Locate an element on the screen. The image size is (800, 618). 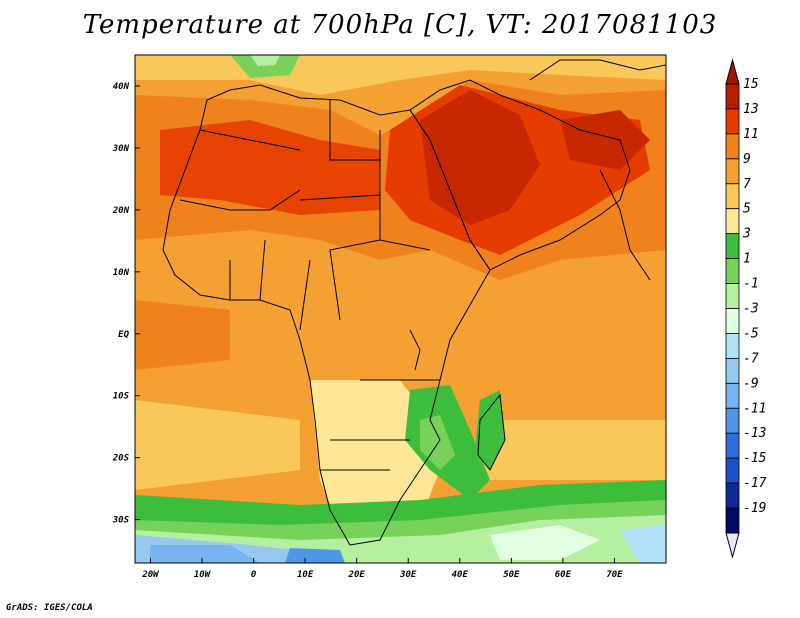
colorbar-label: -1 is located at coordinates (751, 284).